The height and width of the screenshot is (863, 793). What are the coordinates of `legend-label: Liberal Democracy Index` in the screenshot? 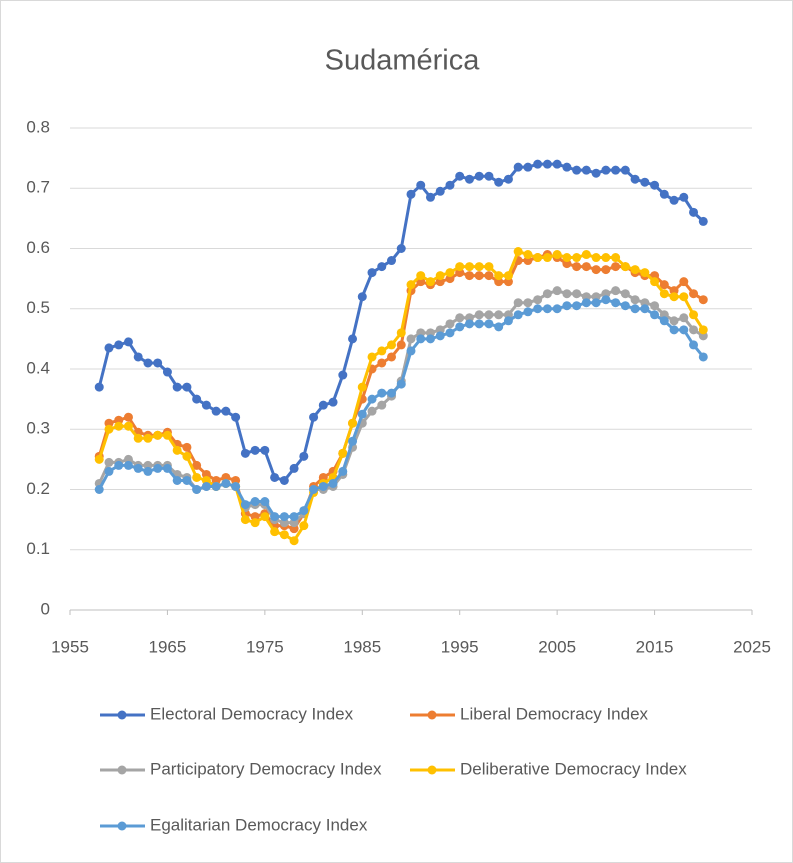 It's located at (554, 713).